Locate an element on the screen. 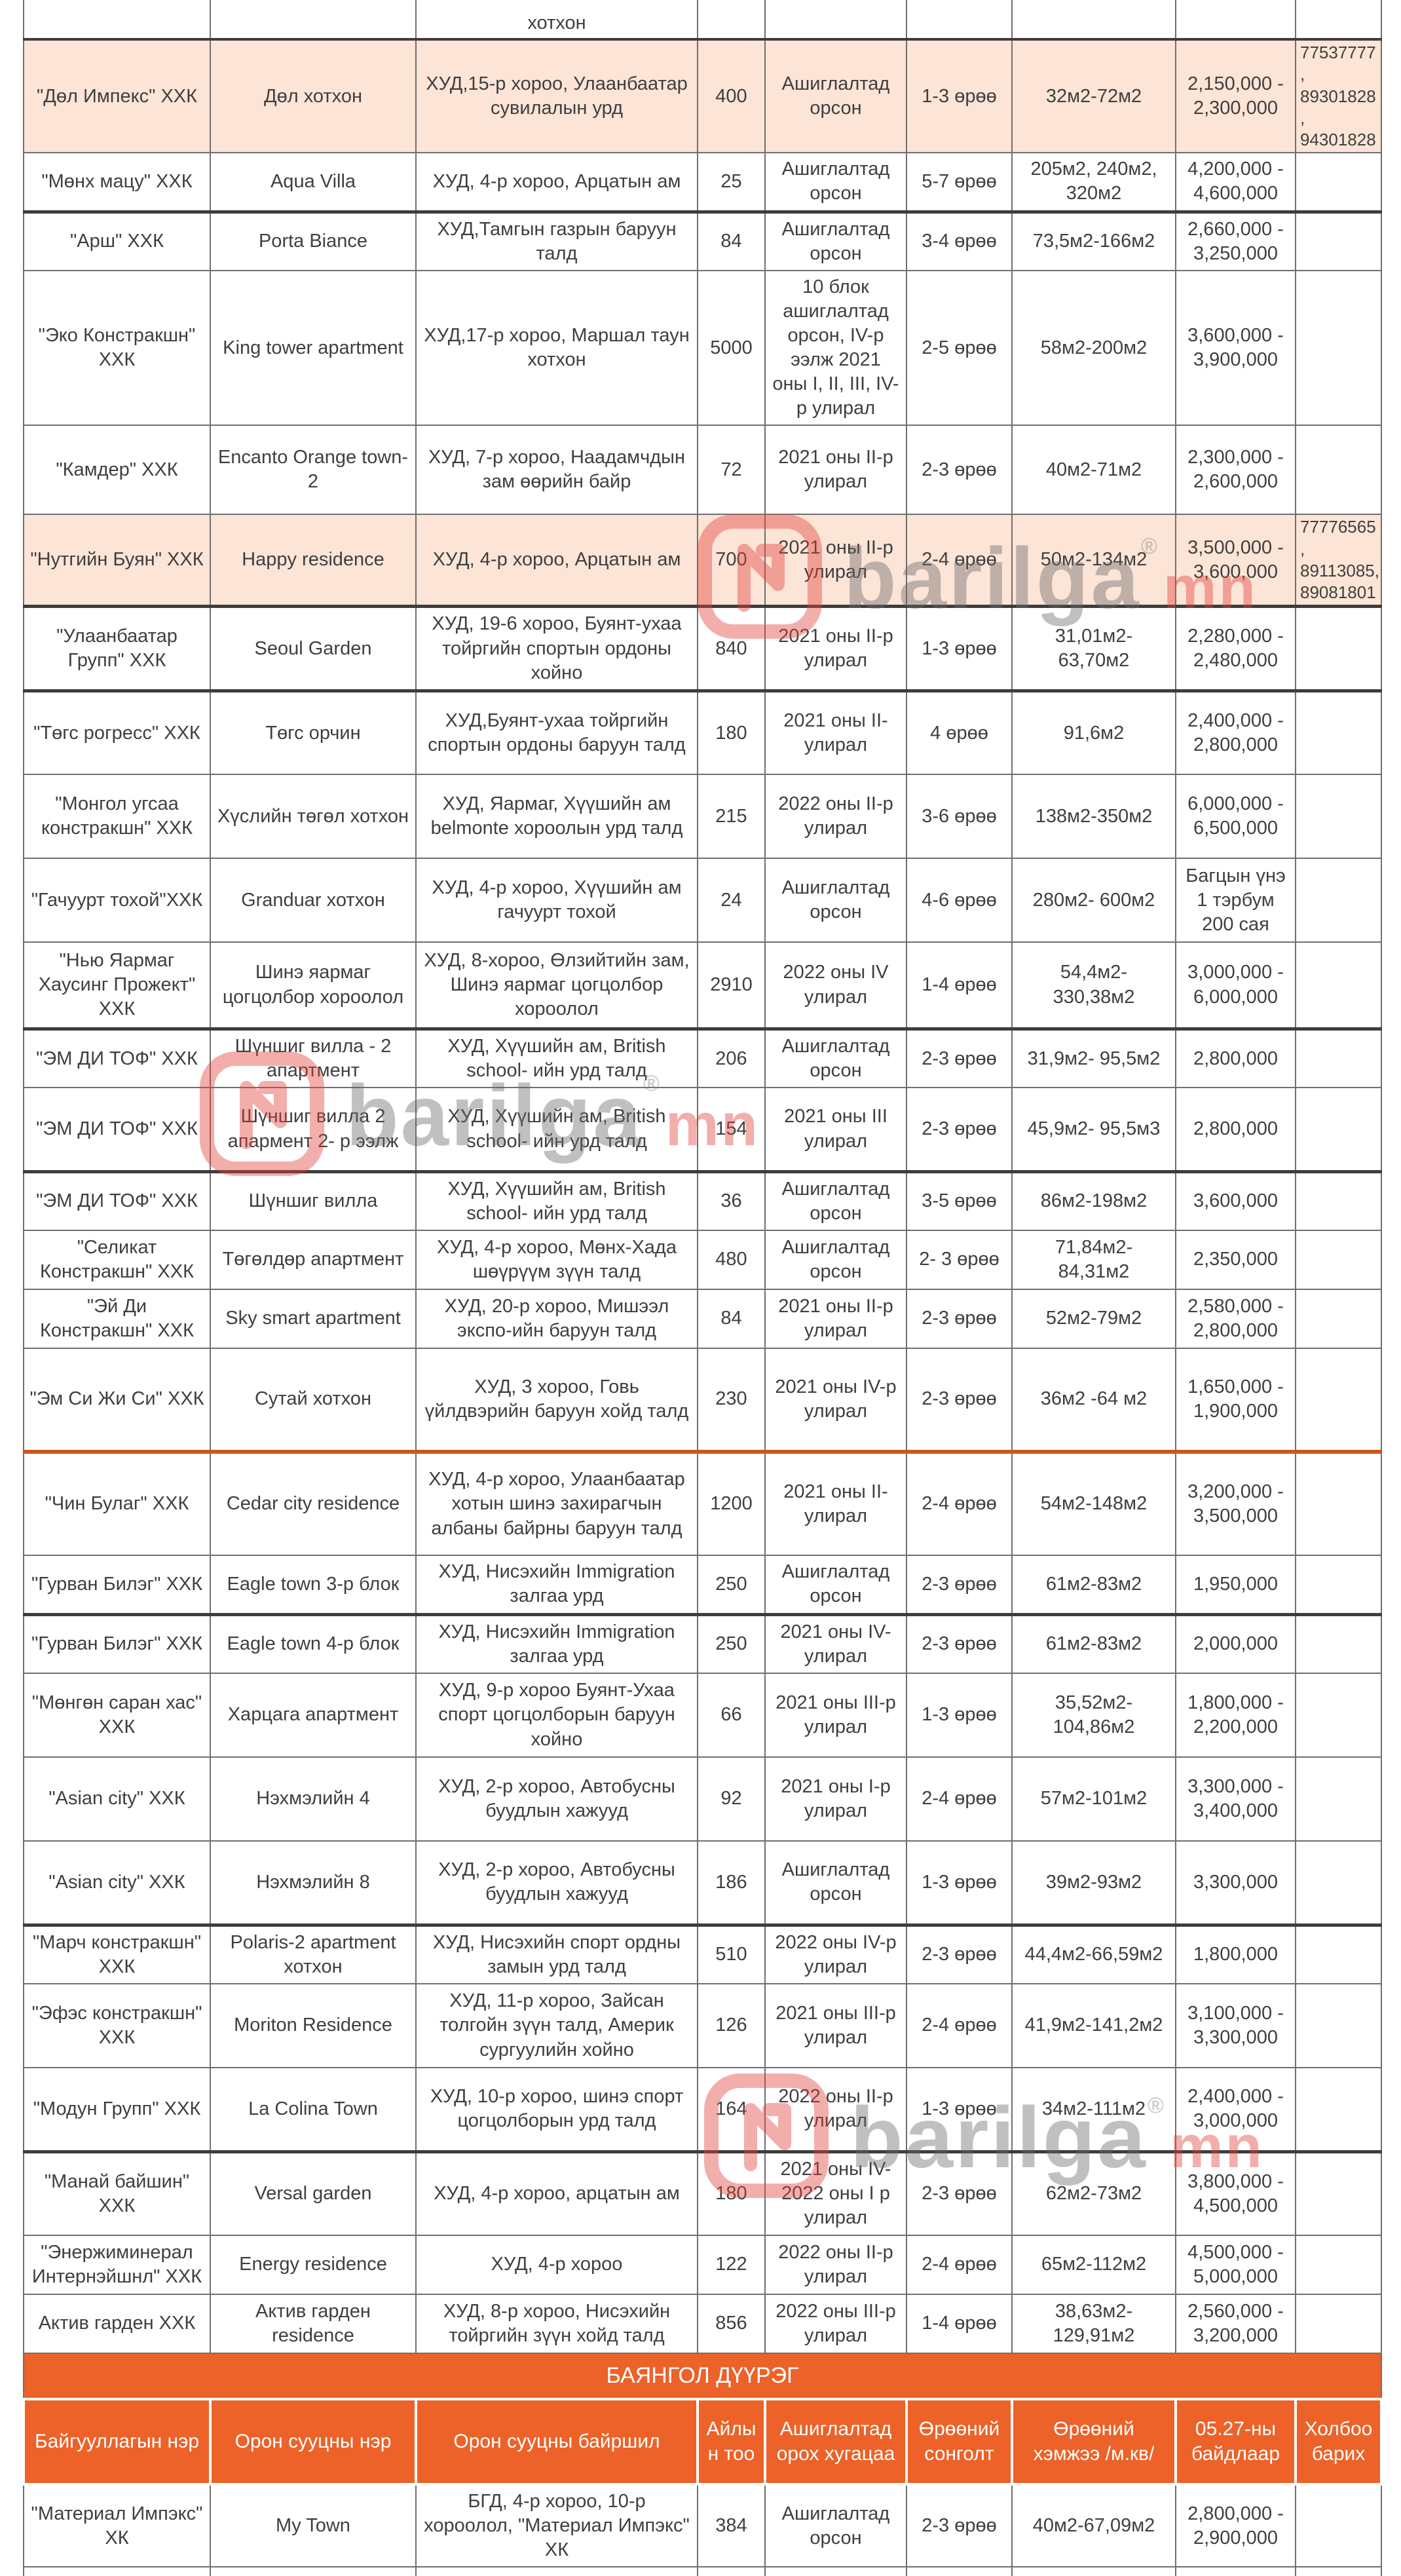 This screenshot has height=2576, width=1401. cell-name: Polaris-2 apartment хотхон is located at coordinates (313, 1954).